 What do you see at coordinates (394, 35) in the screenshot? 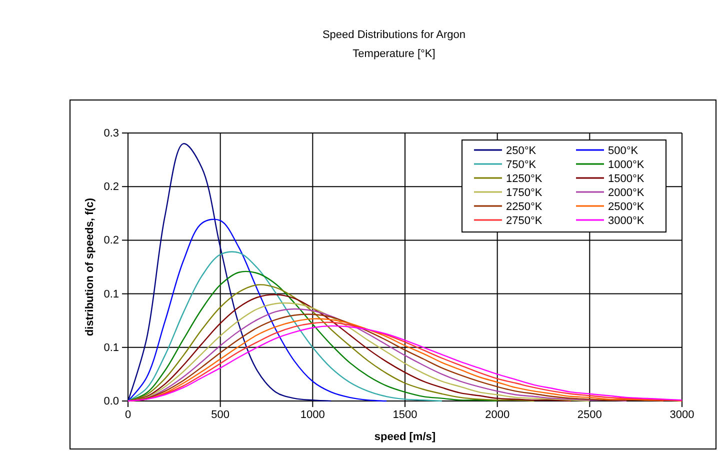
I see `chart-title: Speed Distributions for Argon` at bounding box center [394, 35].